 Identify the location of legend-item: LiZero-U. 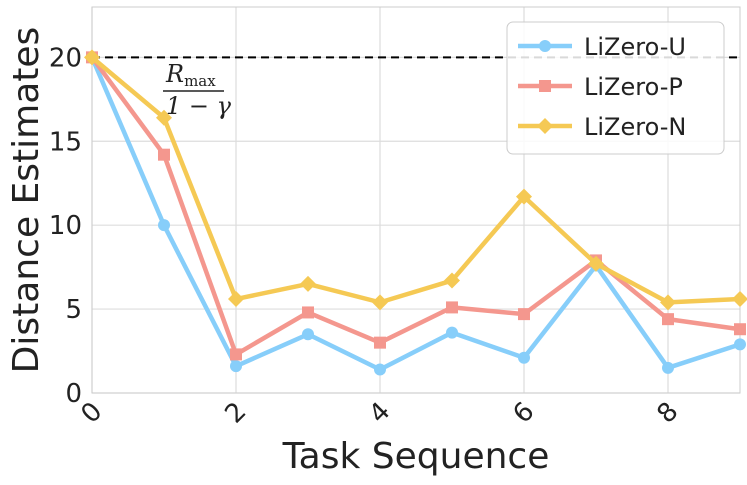
(602, 47).